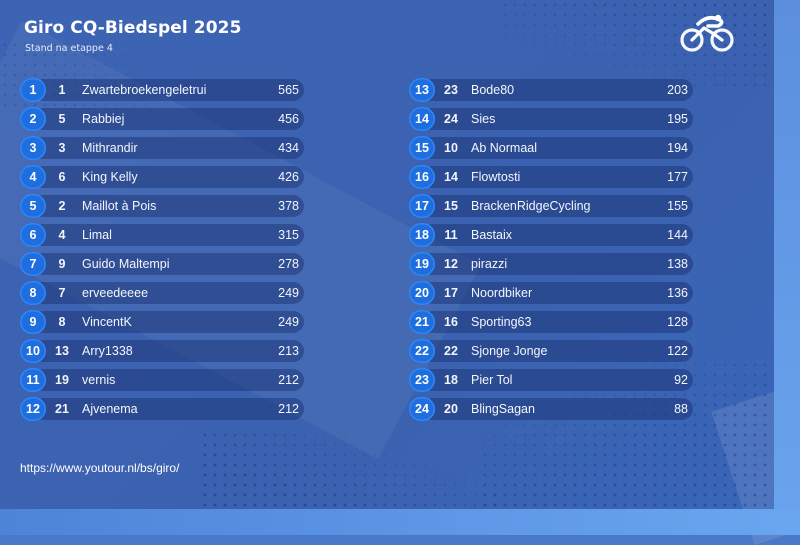 This screenshot has width=800, height=545. I want to click on player-name: King Kelly, so click(110, 177).